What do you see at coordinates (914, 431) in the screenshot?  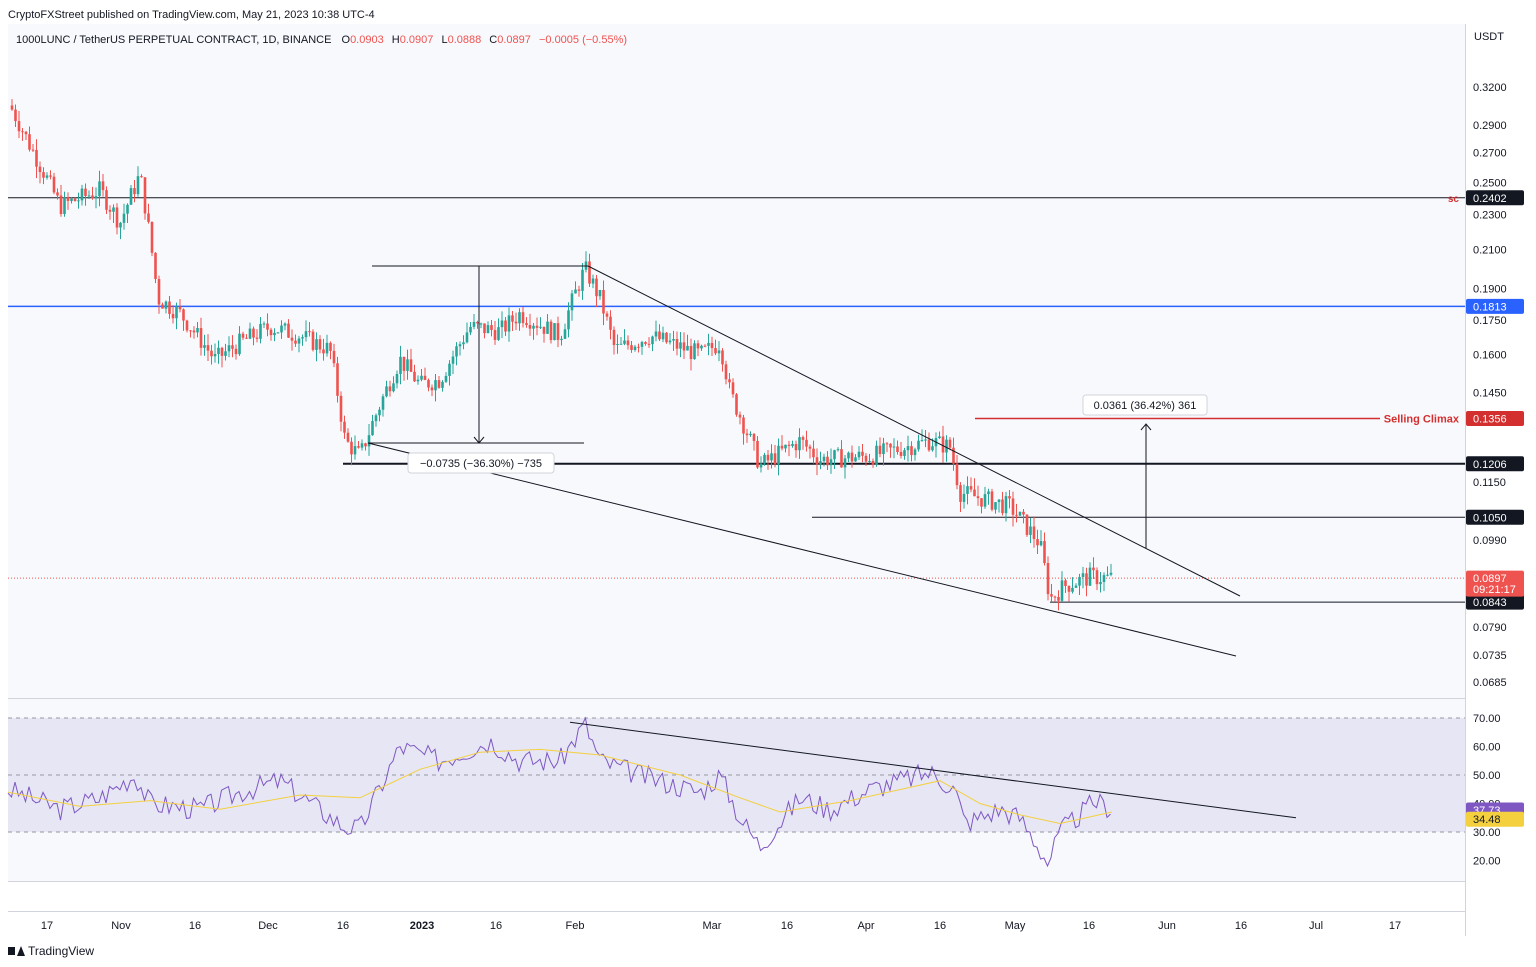 I see `wedge-upper-line` at bounding box center [914, 431].